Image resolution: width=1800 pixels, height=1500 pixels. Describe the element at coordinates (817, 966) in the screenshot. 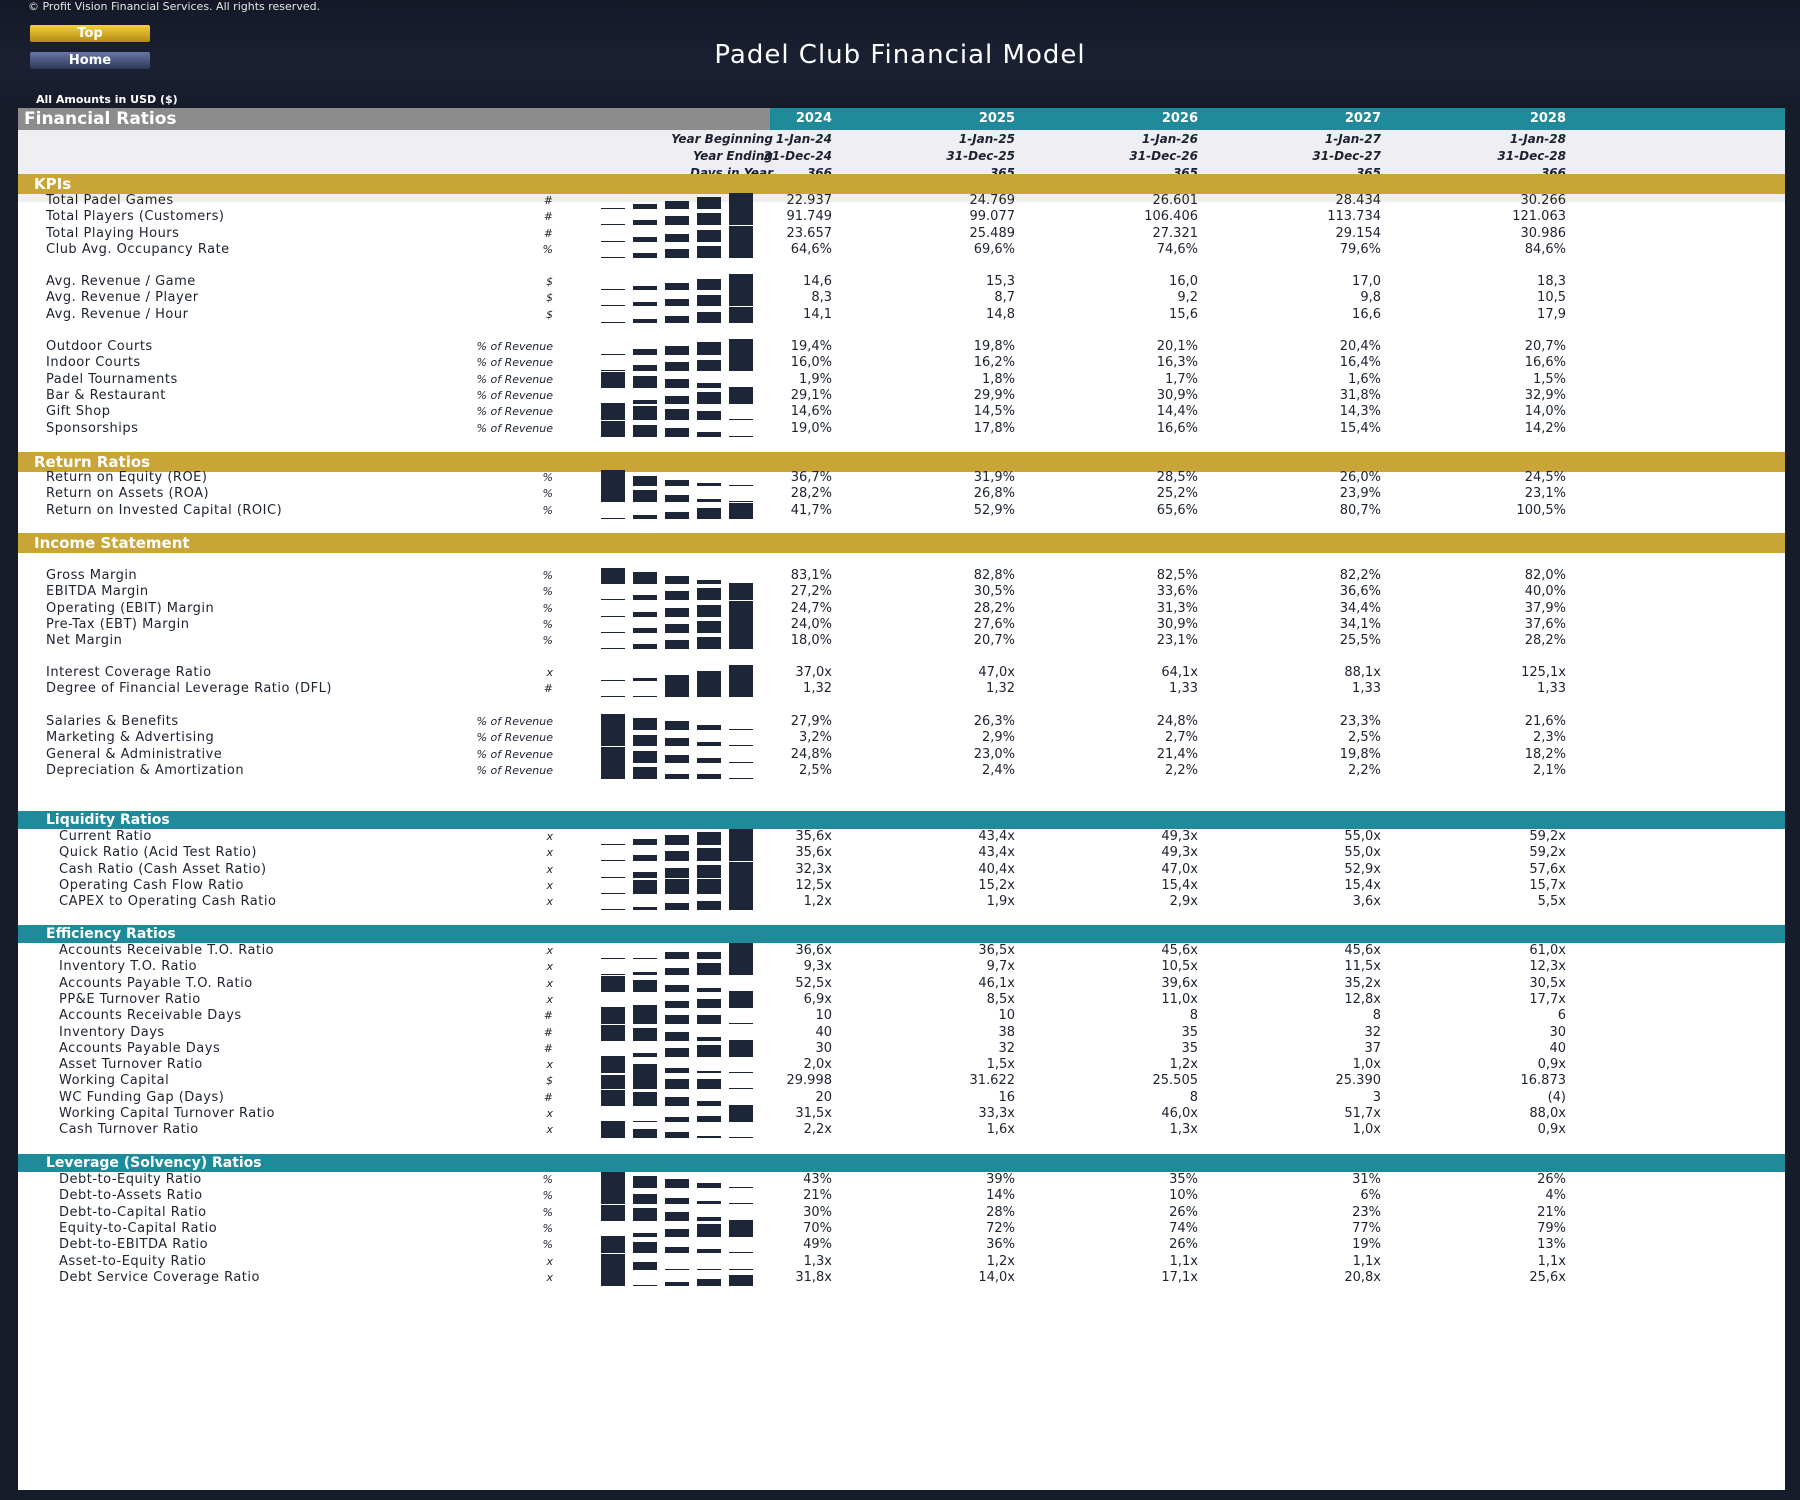

I see `value-cell: 9,3x` at that location.